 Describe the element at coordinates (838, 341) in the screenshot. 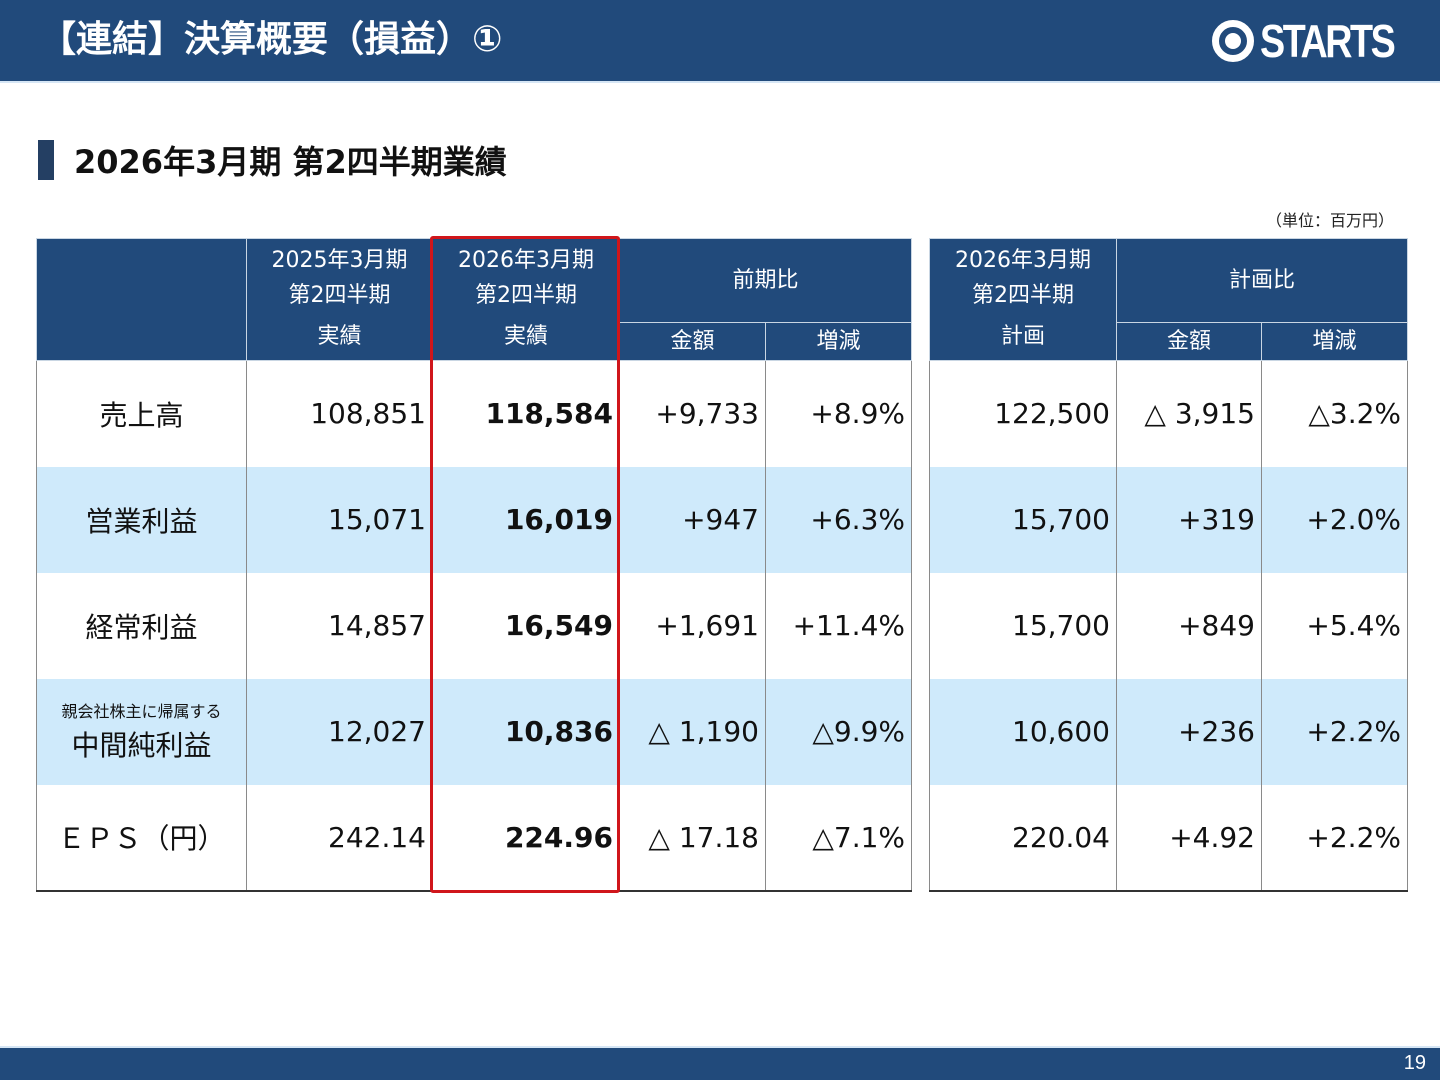

I see `header-yoy-change: 増減` at that location.